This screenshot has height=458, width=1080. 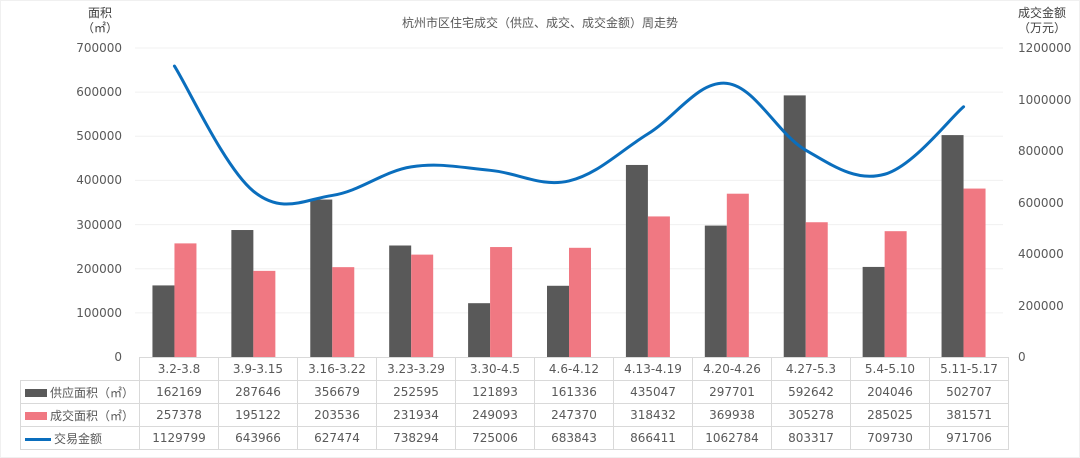 I want to click on data-cell: 257378, so click(x=179, y=415).